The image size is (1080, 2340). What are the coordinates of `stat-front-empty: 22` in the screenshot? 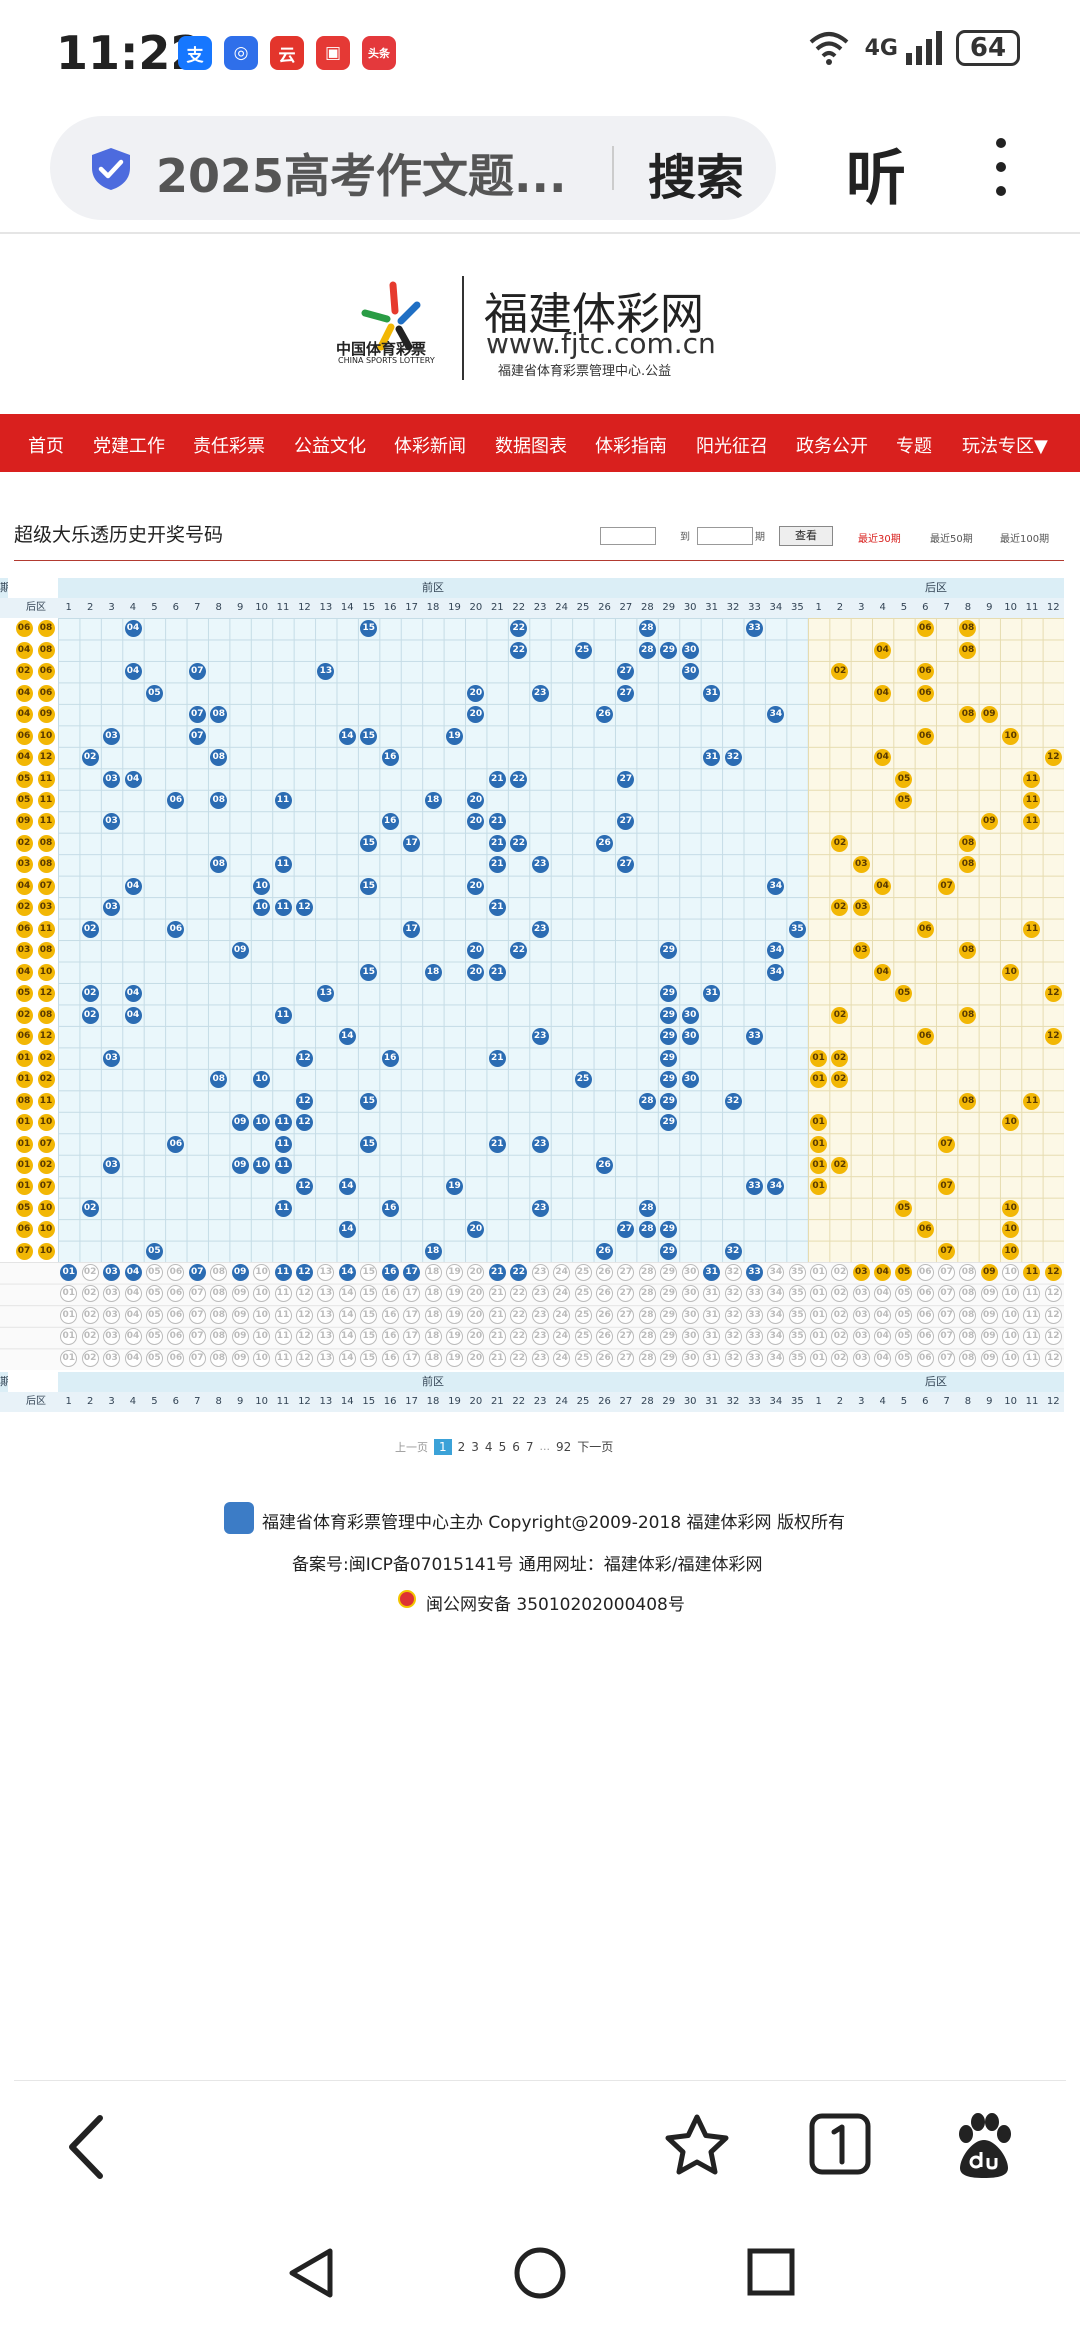 It's located at (519, 1358).